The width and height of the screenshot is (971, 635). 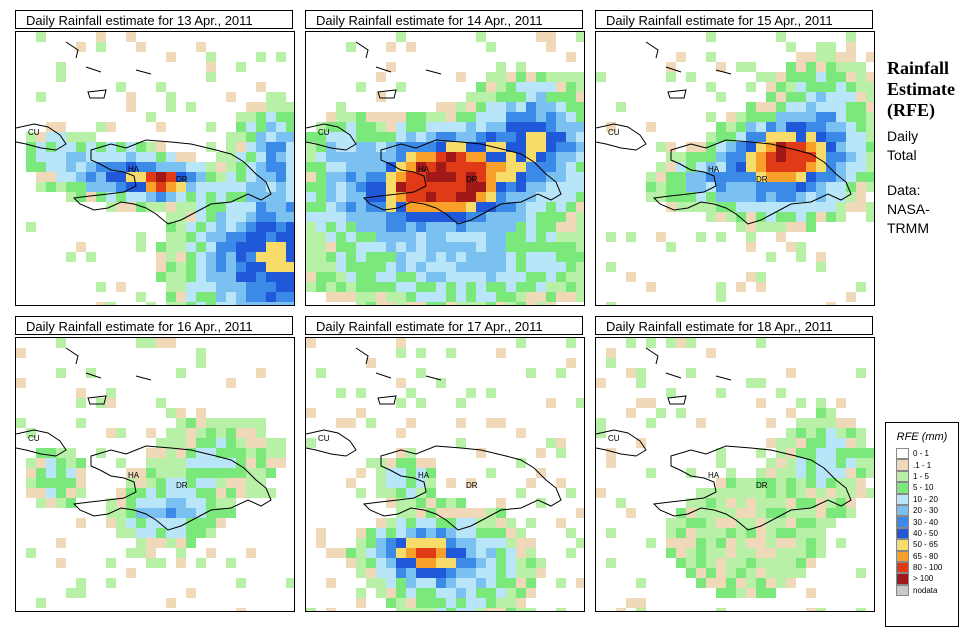 What do you see at coordinates (927, 510) in the screenshot?
I see `legend-item: 20 - 30` at bounding box center [927, 510].